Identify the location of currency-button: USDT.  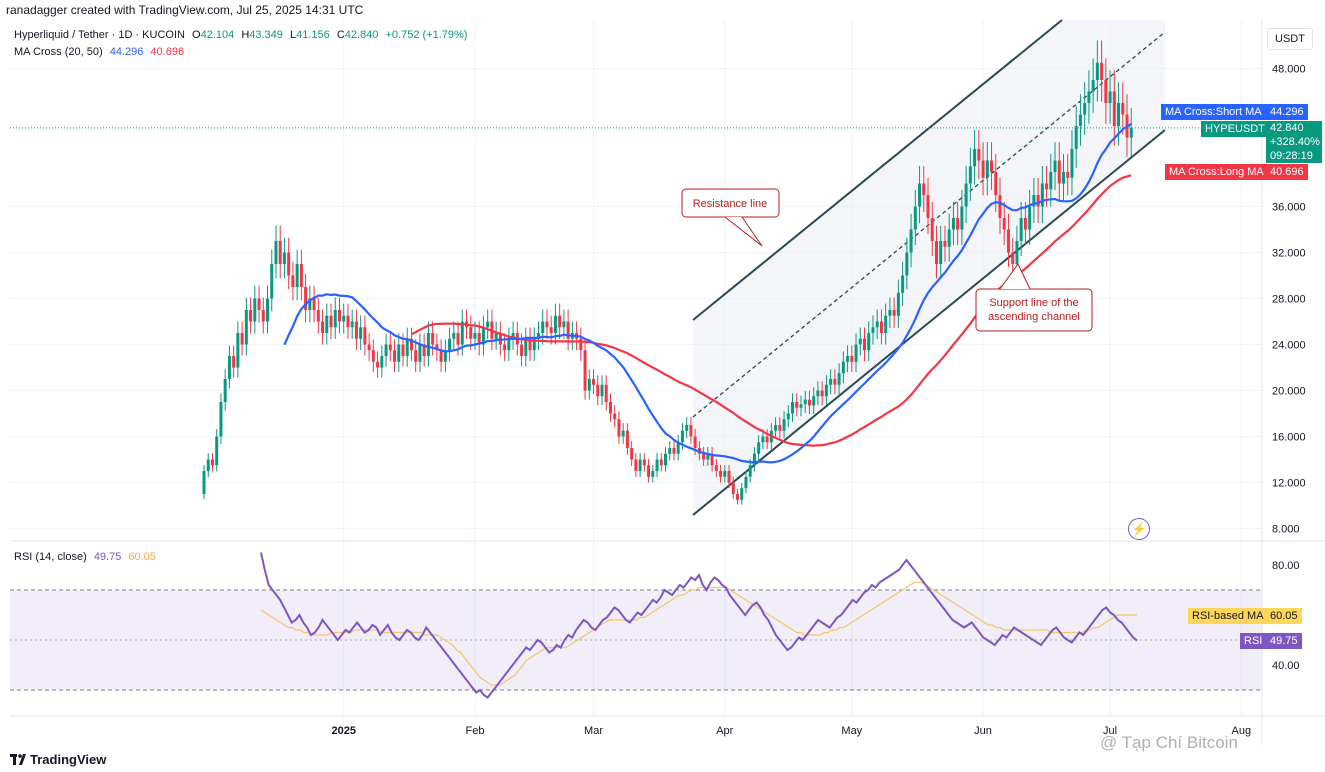
(1290, 39).